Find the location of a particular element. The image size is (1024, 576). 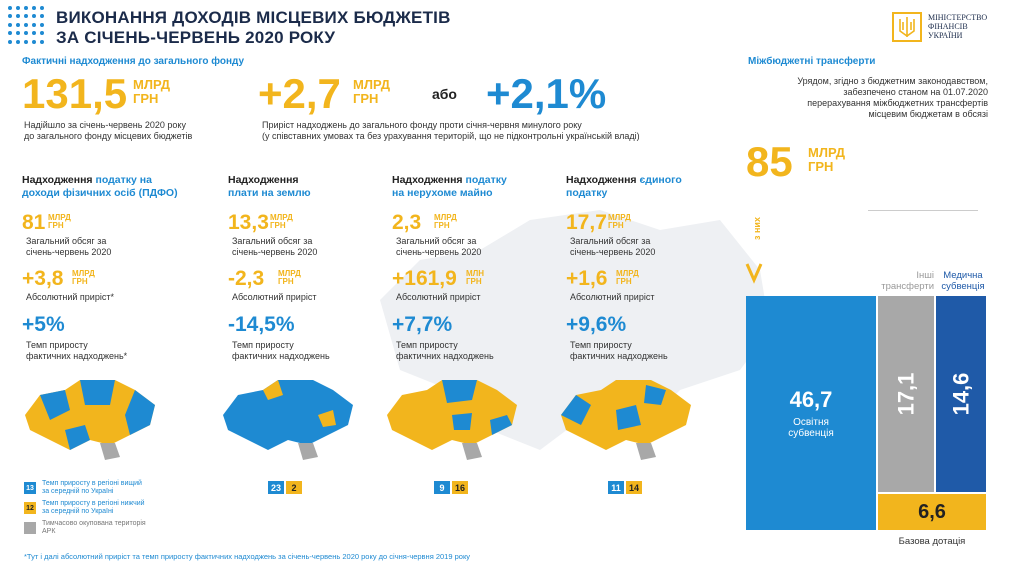

badge-blue: 23 is located at coordinates (276, 487).